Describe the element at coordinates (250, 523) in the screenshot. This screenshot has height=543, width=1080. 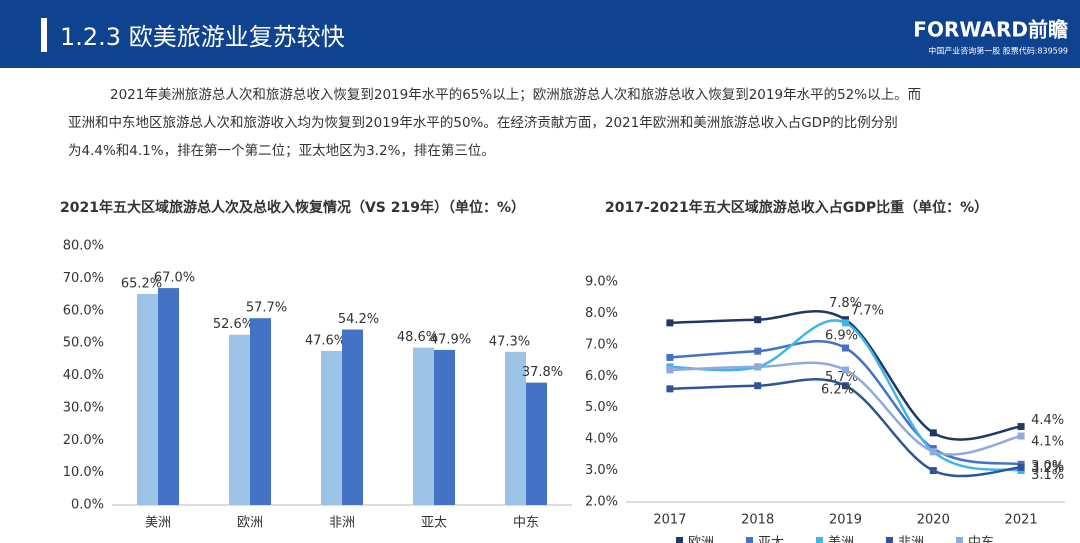
I see `x-tick-label: 欧洲` at that location.